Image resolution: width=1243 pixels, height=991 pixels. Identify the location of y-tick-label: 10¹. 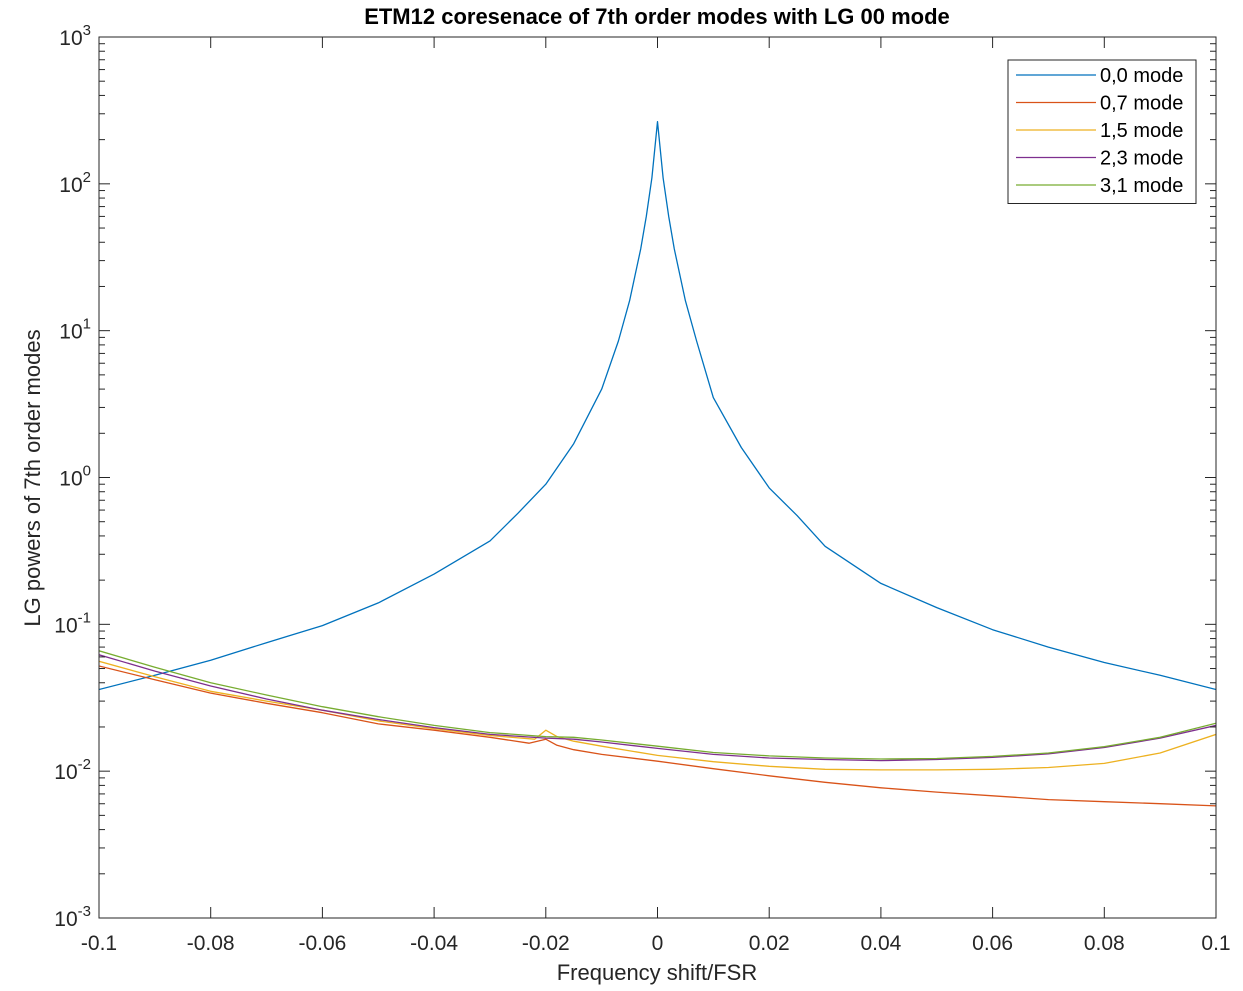
(75, 330).